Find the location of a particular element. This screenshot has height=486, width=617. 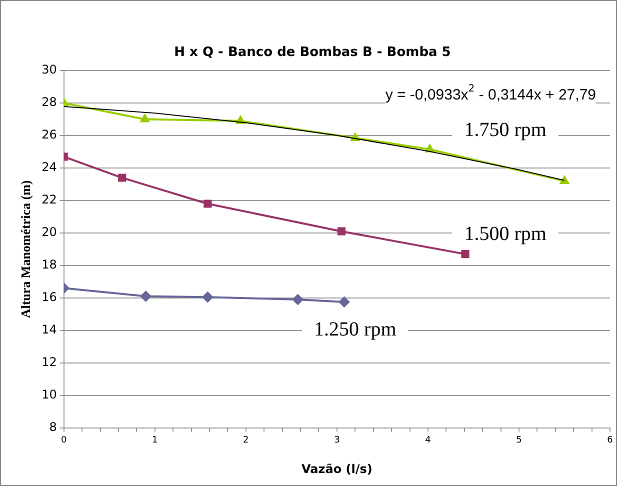

y-tick-label: 10 is located at coordinates (49, 394).